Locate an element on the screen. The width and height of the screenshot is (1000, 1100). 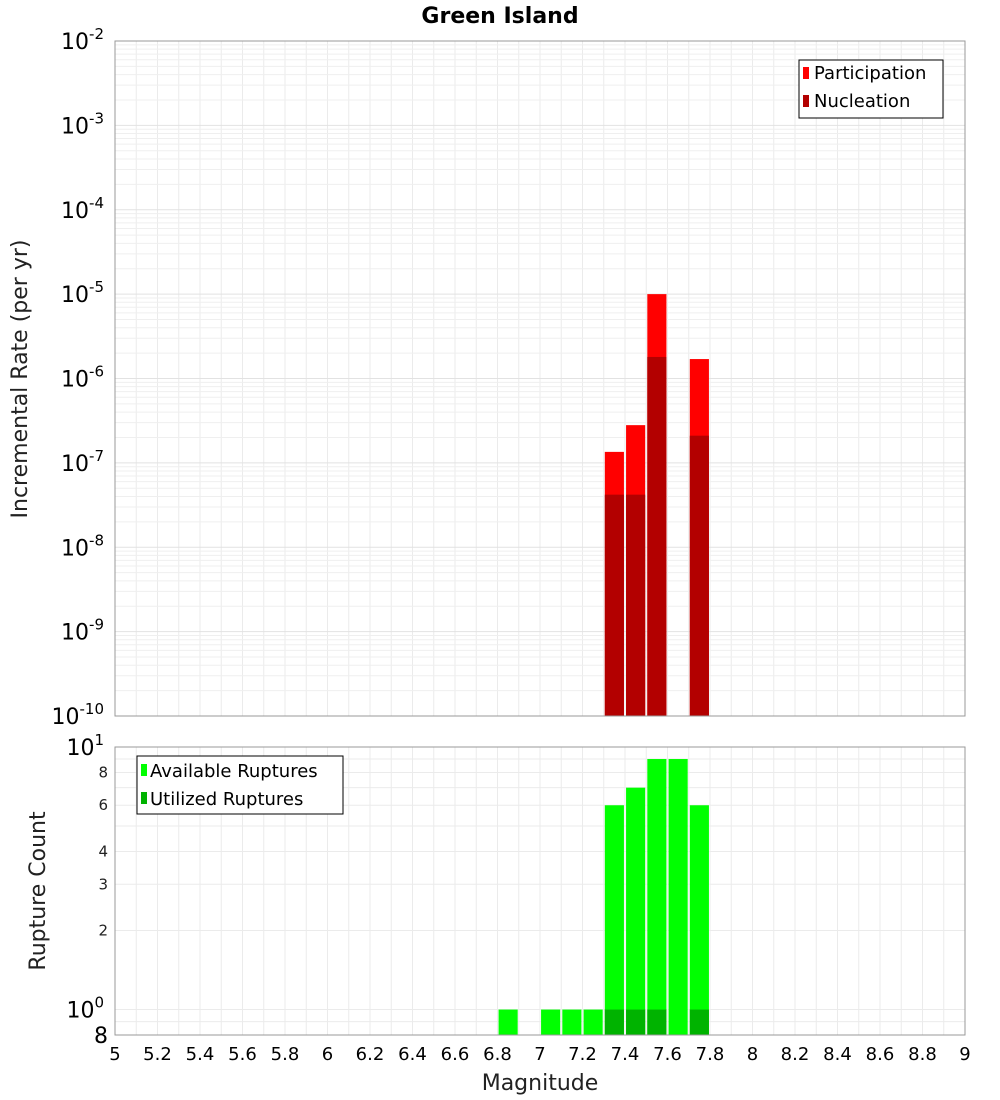
legend-utilized-swatch is located at coordinates (144, 798).